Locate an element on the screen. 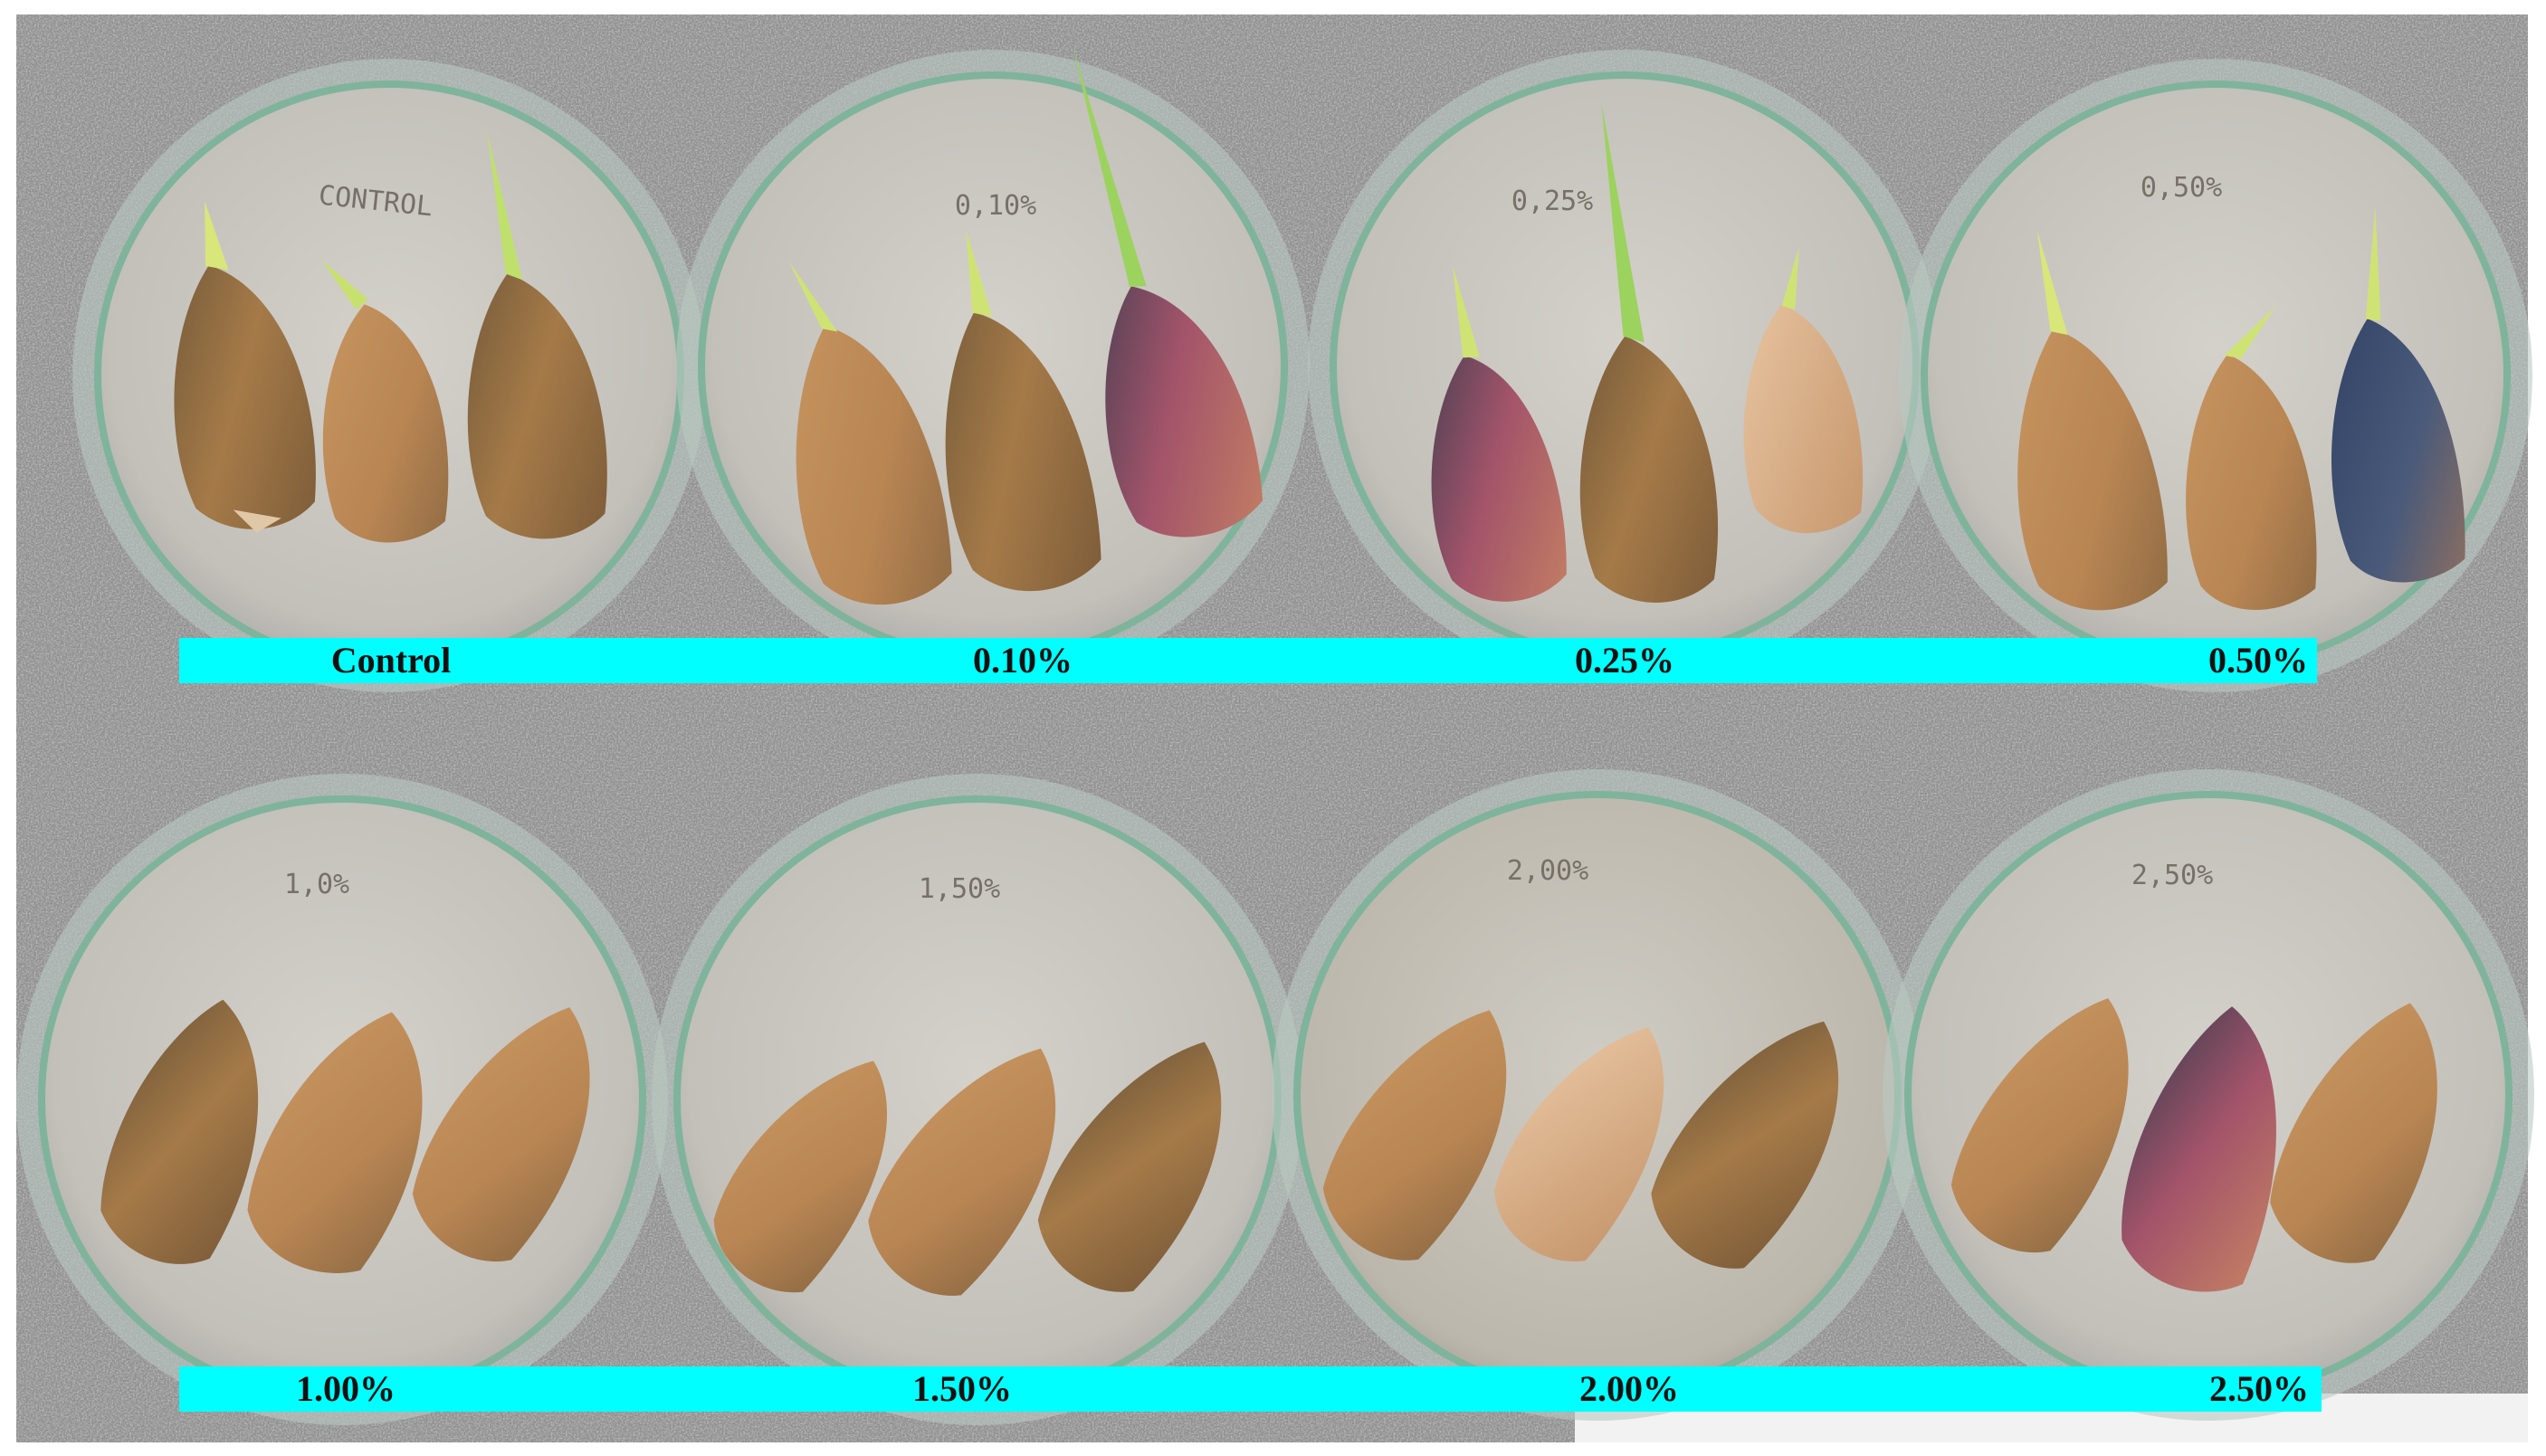 Image resolution: width=2546 pixels, height=1456 pixels. label-2-50: 2.50% is located at coordinates (2259, 1388).